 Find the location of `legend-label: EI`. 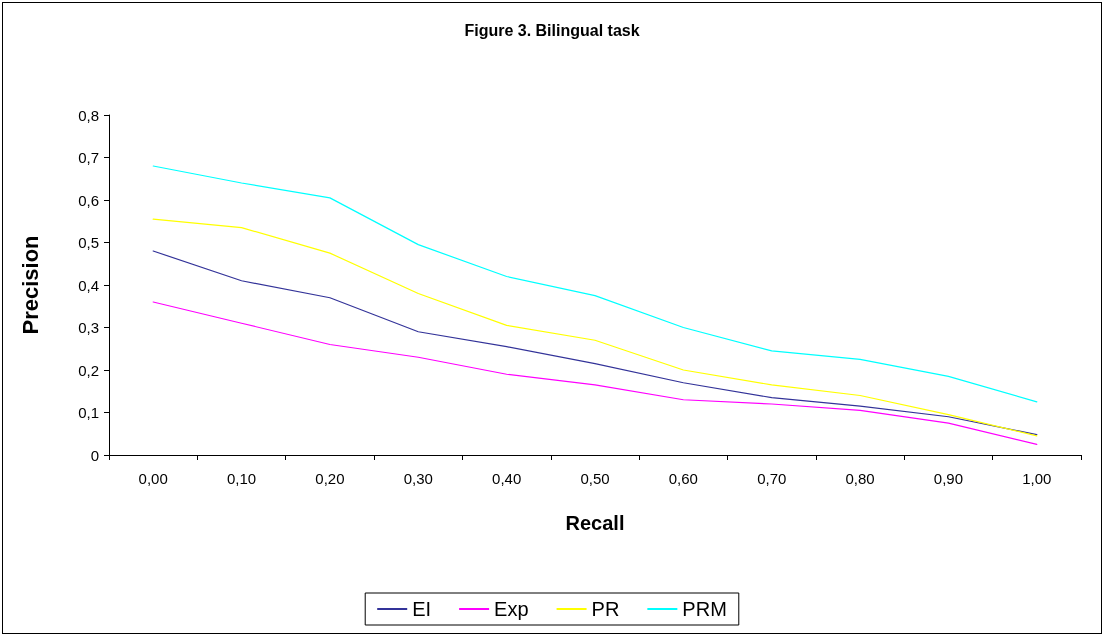

legend-label: EI is located at coordinates (422, 609).